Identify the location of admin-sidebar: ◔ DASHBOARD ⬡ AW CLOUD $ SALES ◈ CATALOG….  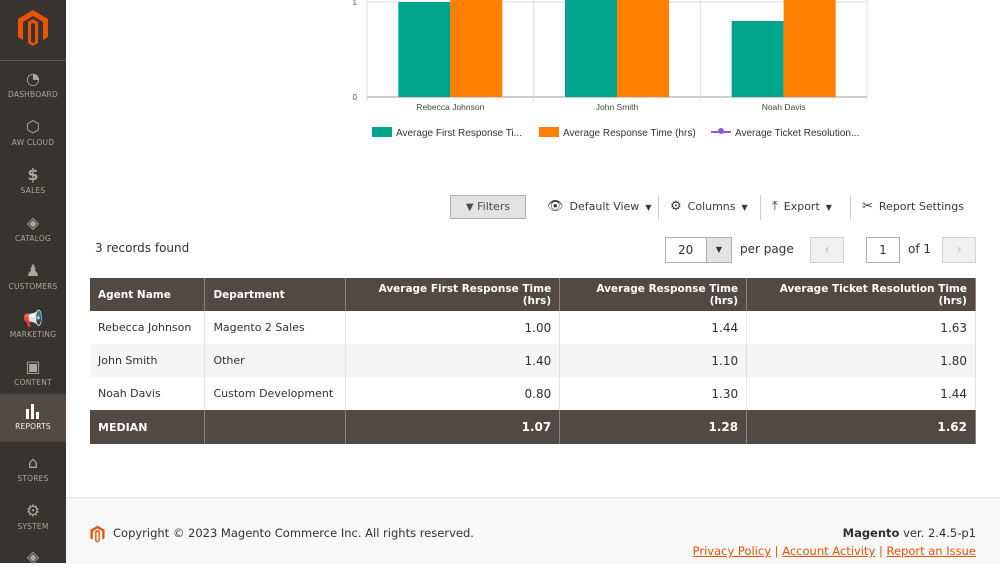
(33, 283).